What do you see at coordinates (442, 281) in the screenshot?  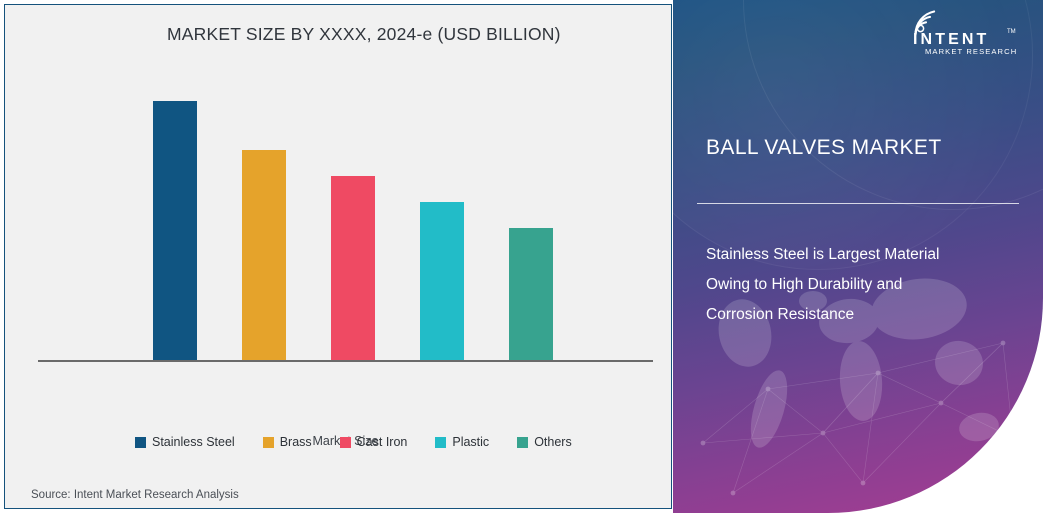 I see `bar-plastic` at bounding box center [442, 281].